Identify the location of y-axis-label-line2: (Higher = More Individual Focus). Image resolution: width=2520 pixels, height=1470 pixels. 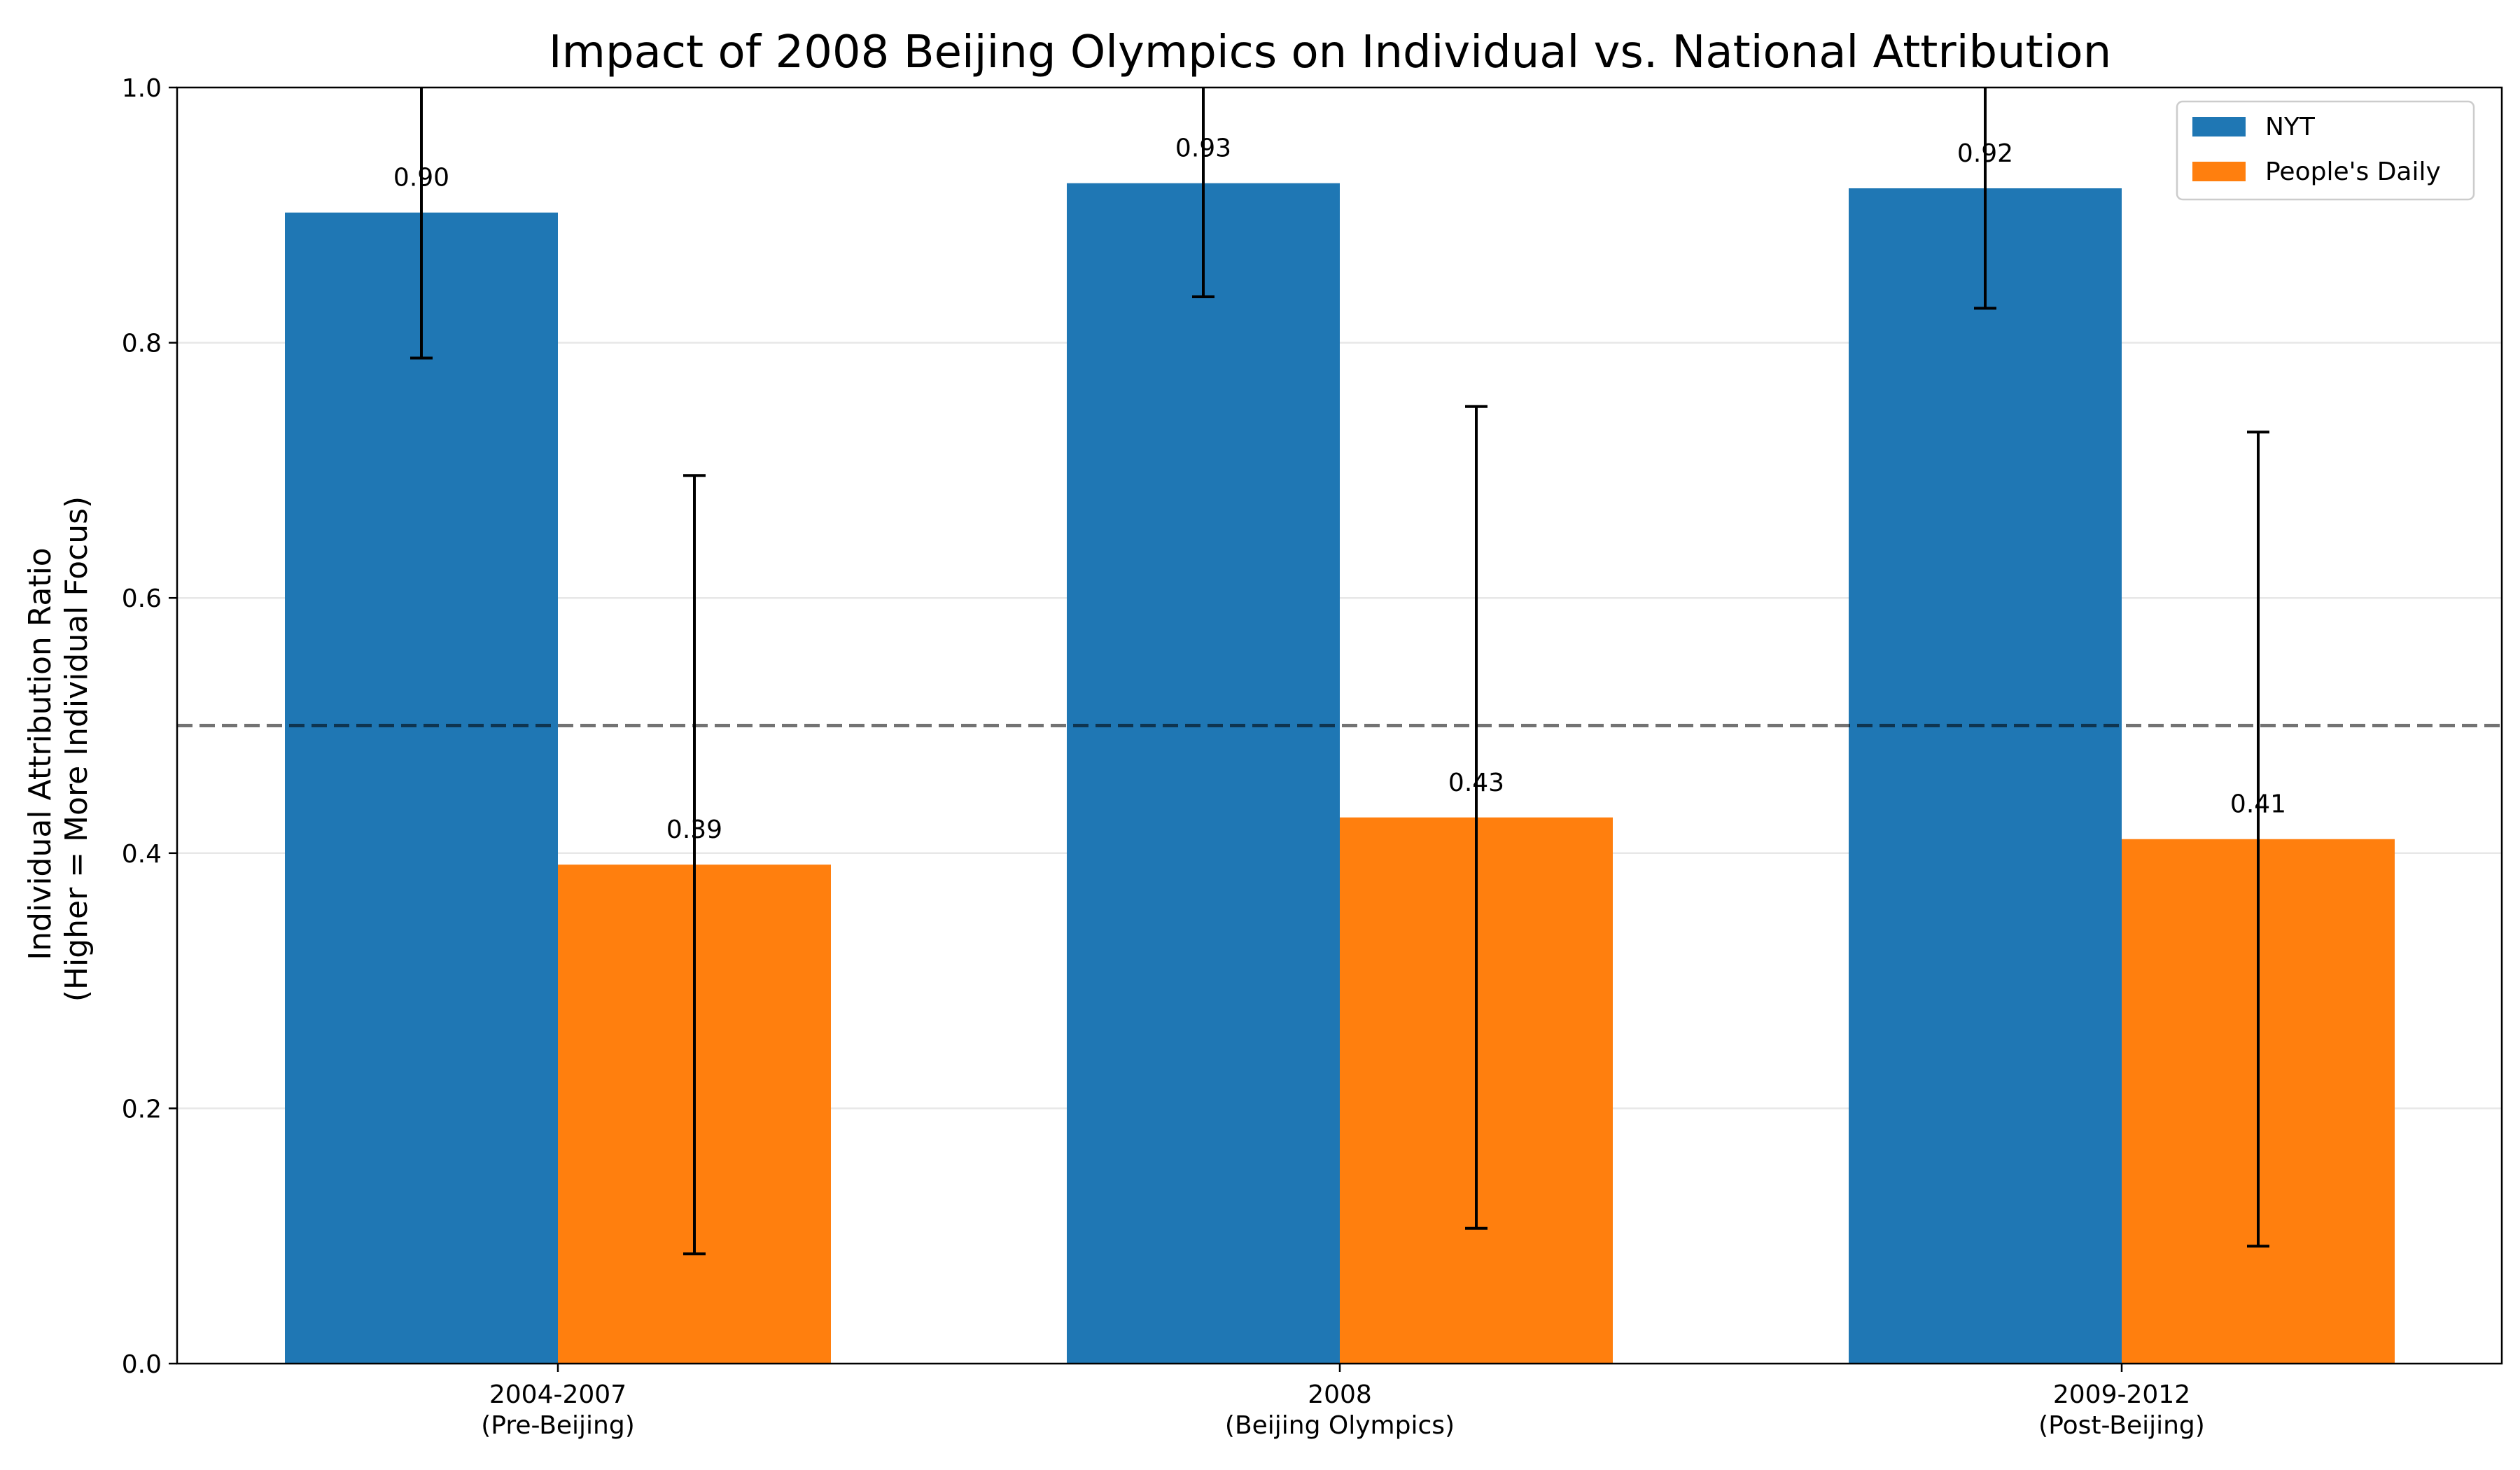
(76, 749).